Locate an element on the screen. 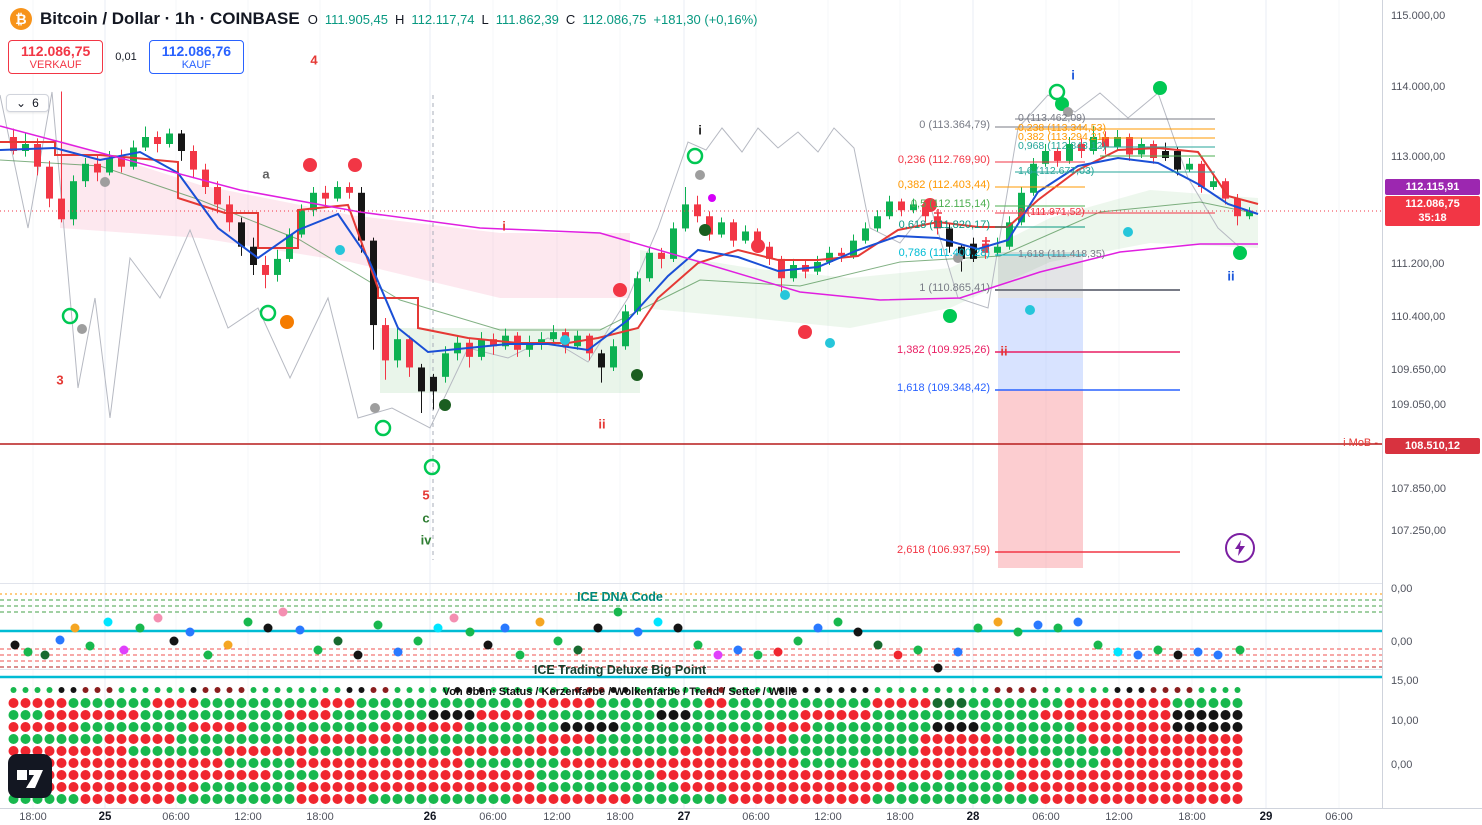  sell-button: 112.086,75 VERKAUF is located at coordinates (56, 57).